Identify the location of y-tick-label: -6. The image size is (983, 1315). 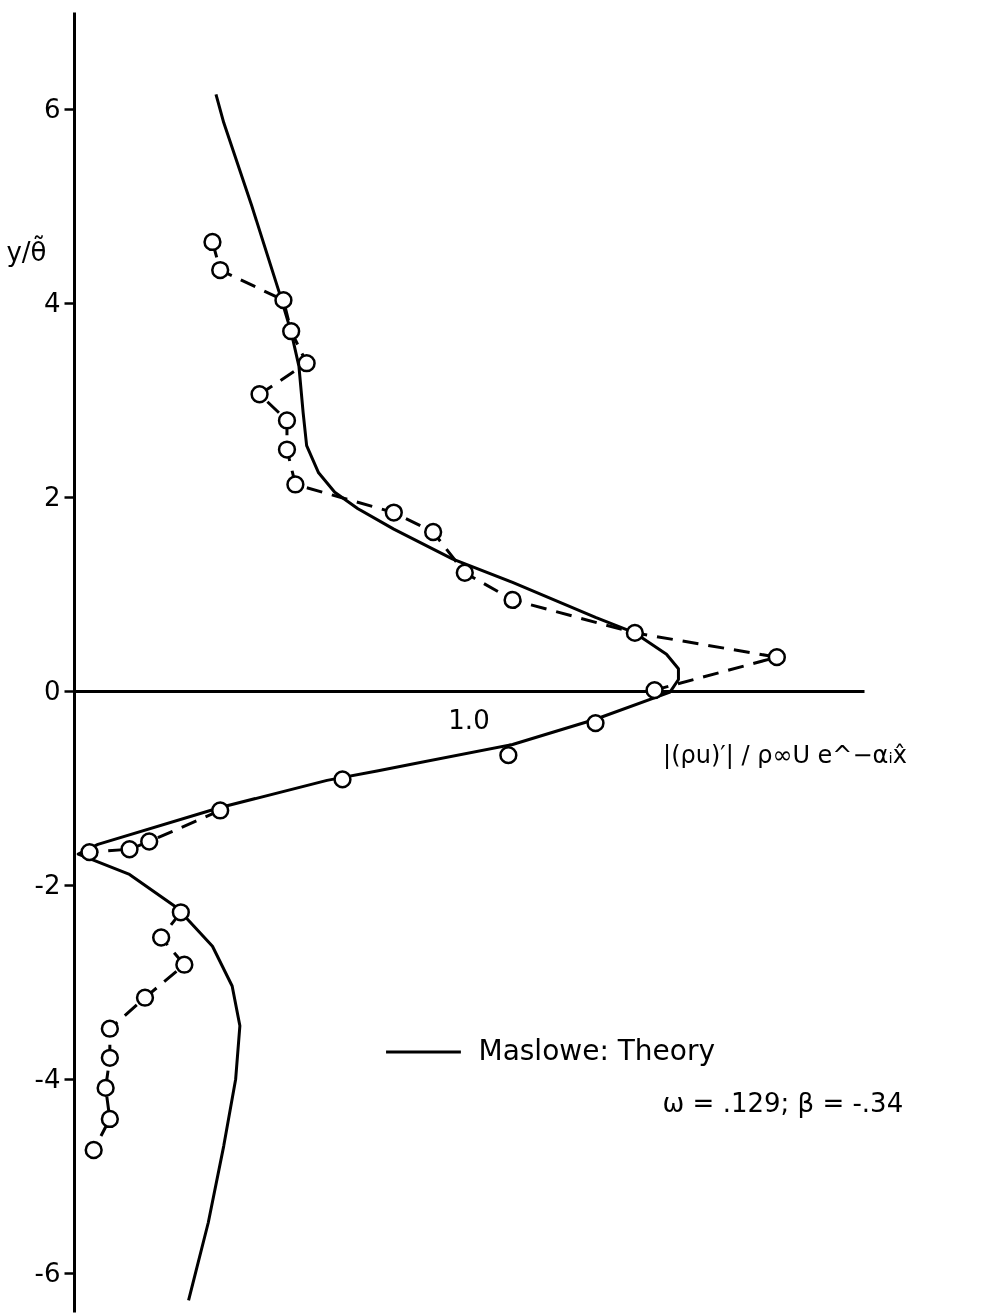
(47, 1272).